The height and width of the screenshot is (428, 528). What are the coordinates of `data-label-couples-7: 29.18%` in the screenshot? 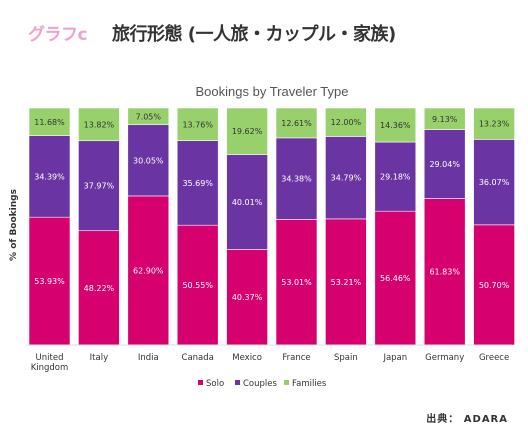 It's located at (395, 177).